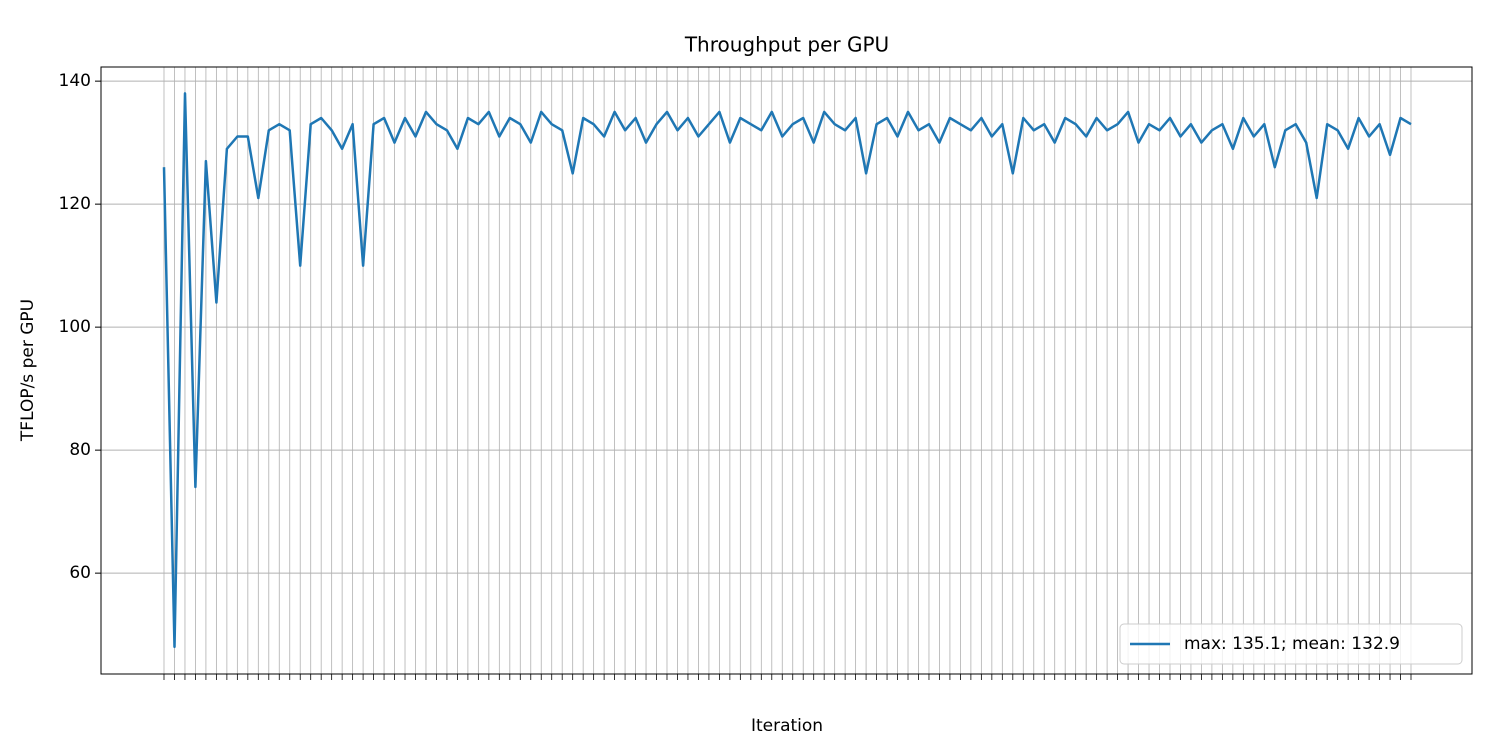 The width and height of the screenshot is (1486, 752). I want to click on y-tick-label: 80, so click(80, 450).